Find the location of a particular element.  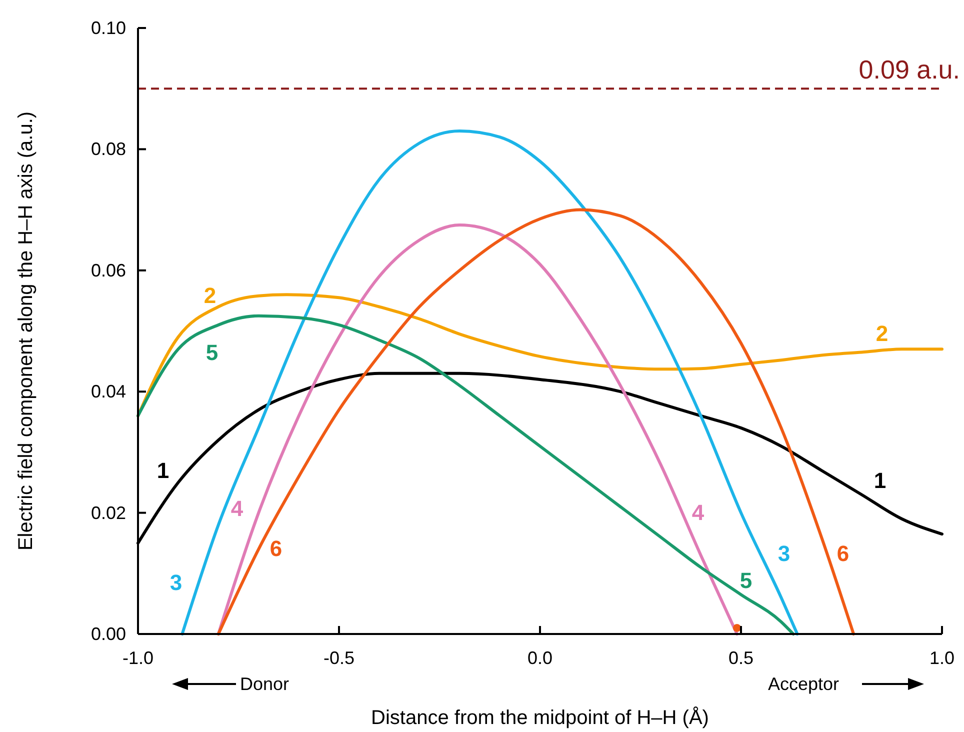

x-tick-label: 1.0 is located at coordinates (942, 658).